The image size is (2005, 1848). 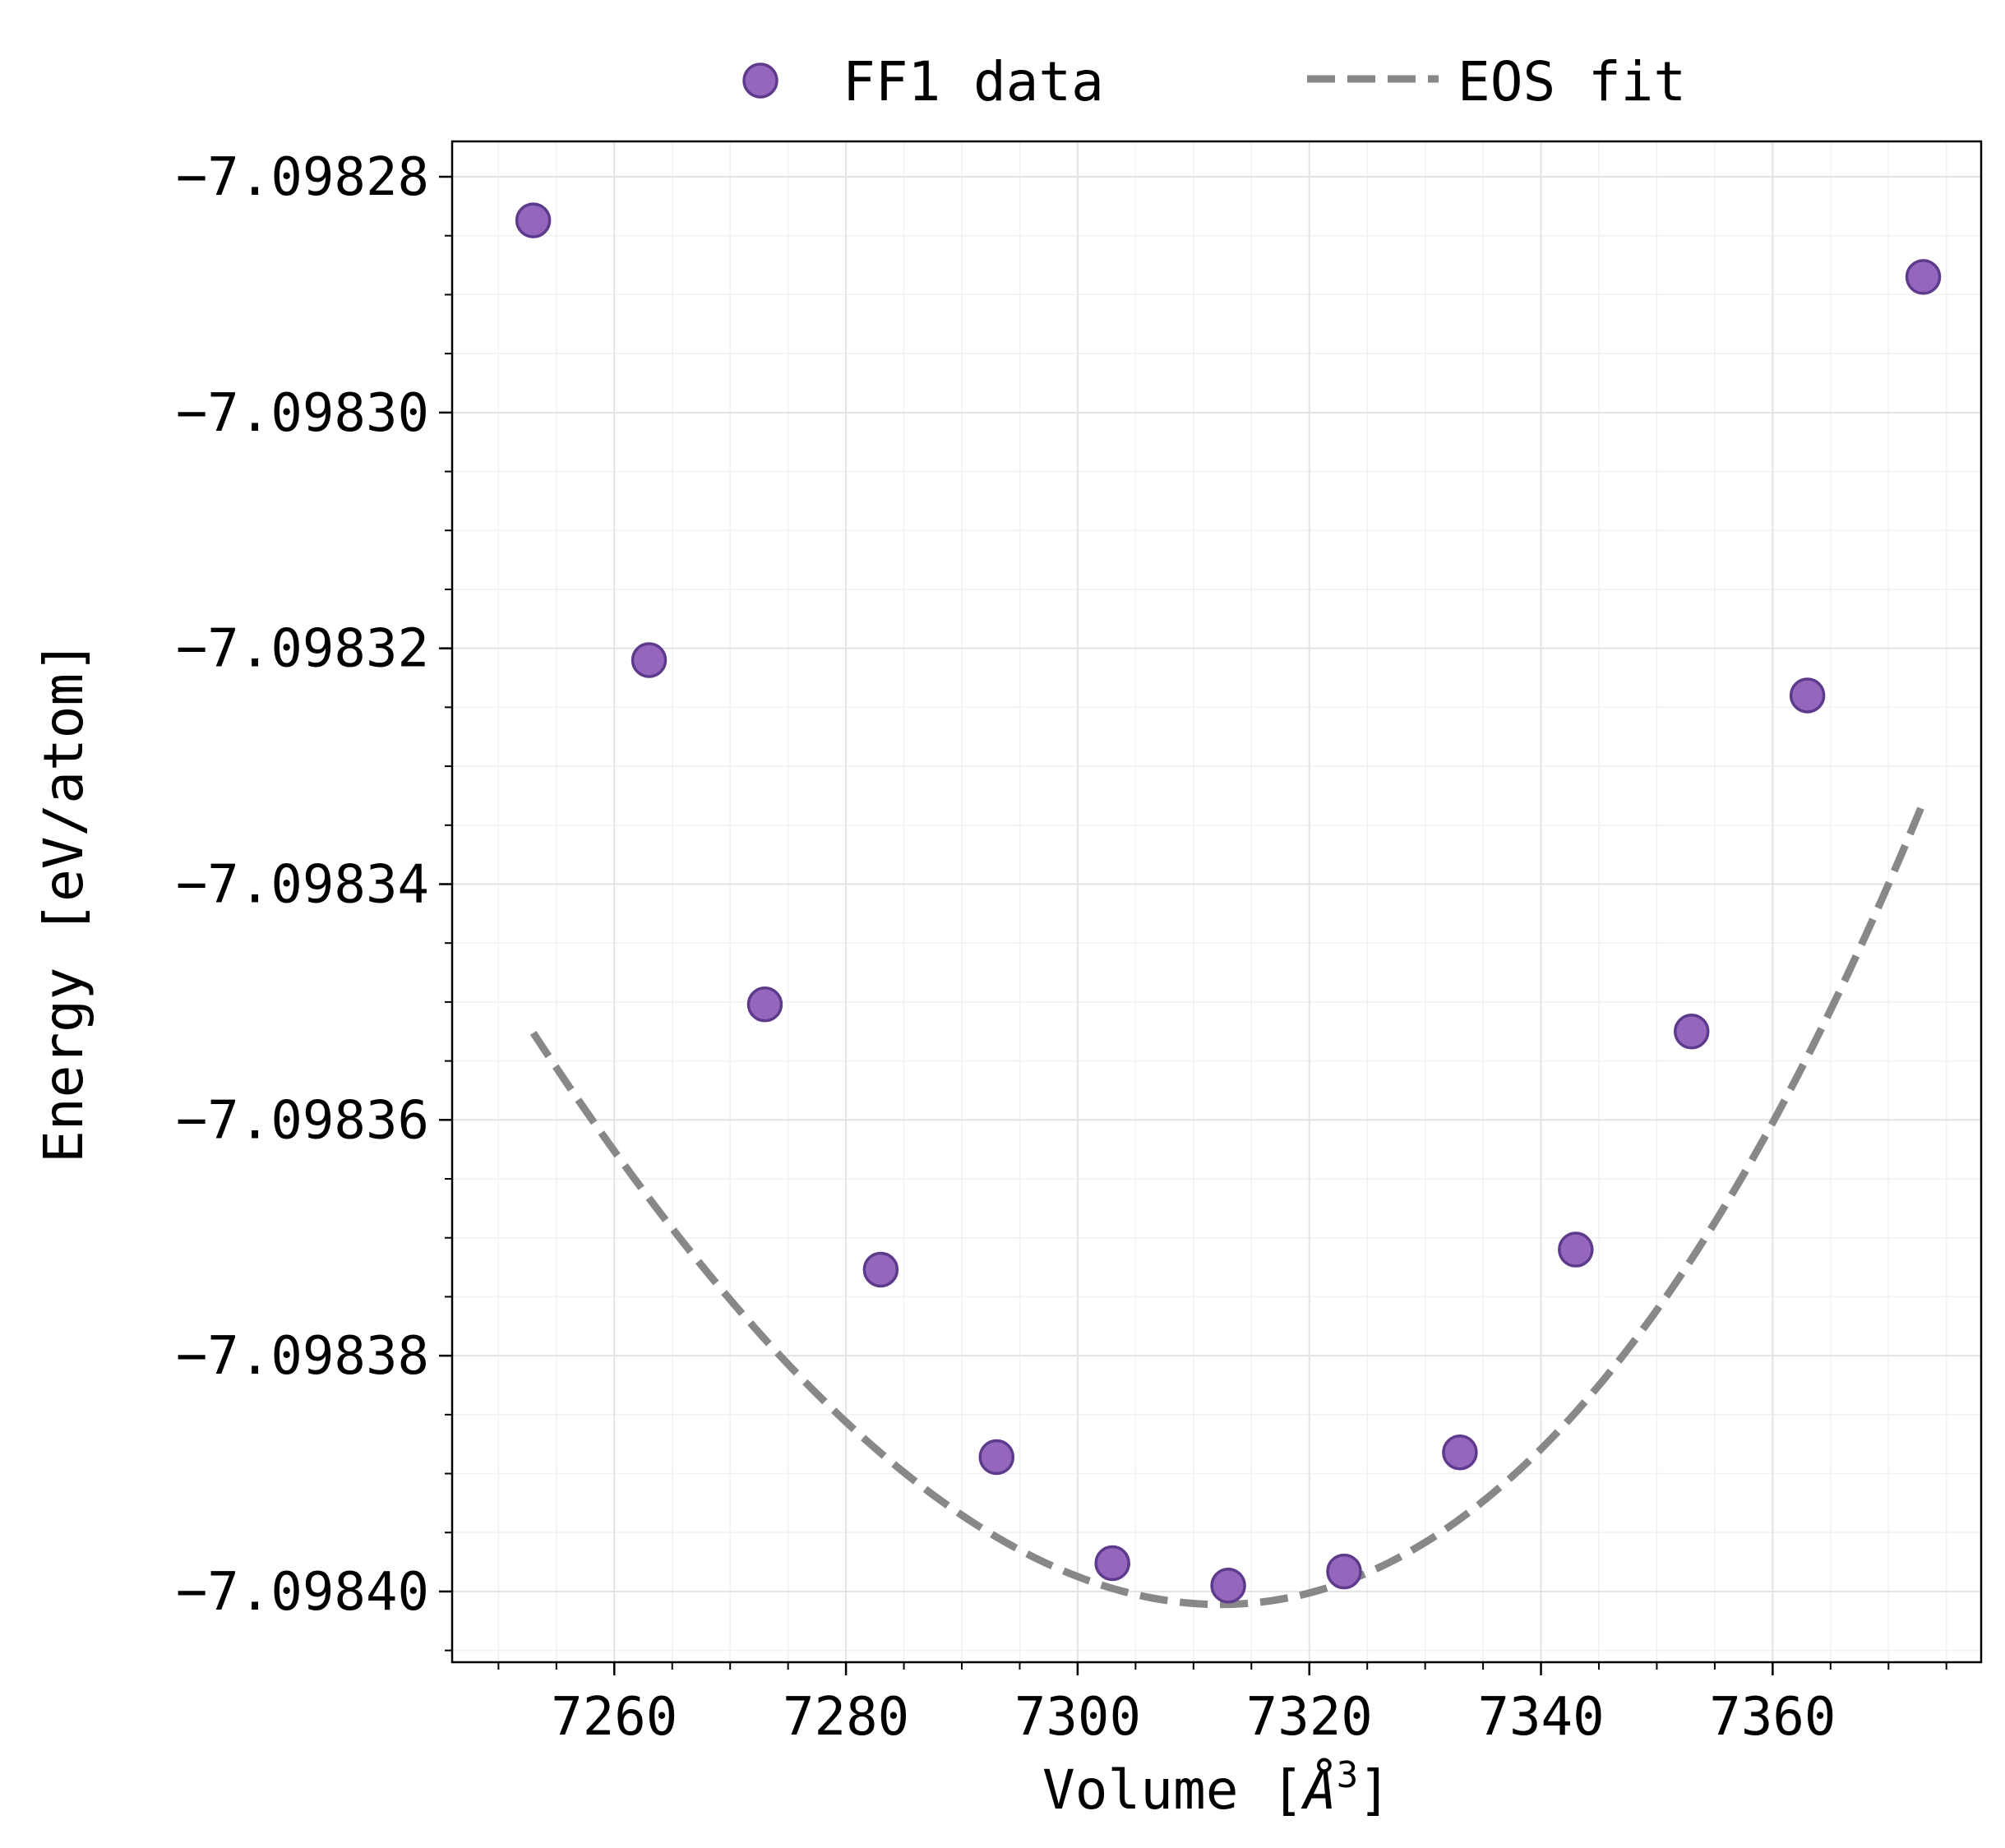 I want to click on legend: FF1 data EOS fit, so click(x=1214, y=81).